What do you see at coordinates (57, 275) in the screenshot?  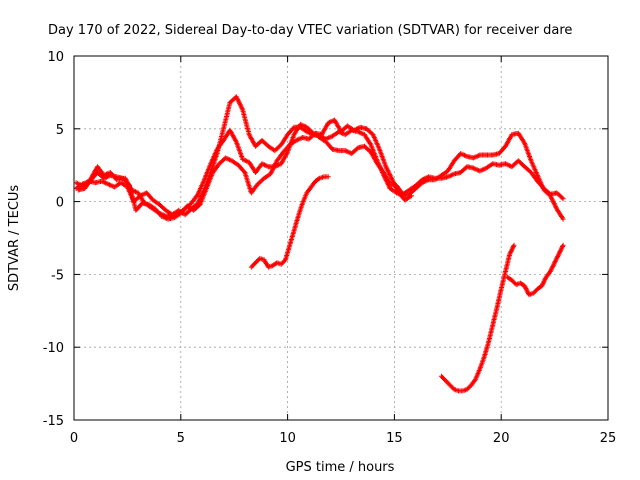 I see `y-tick-label: -5` at bounding box center [57, 275].